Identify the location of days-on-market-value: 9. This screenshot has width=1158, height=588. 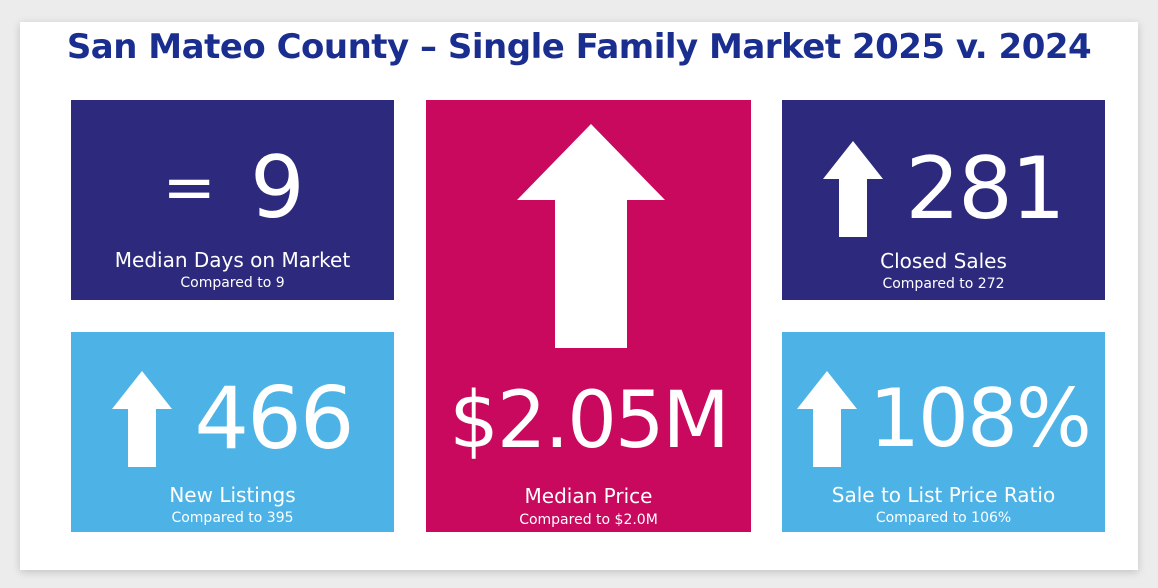
(277, 188).